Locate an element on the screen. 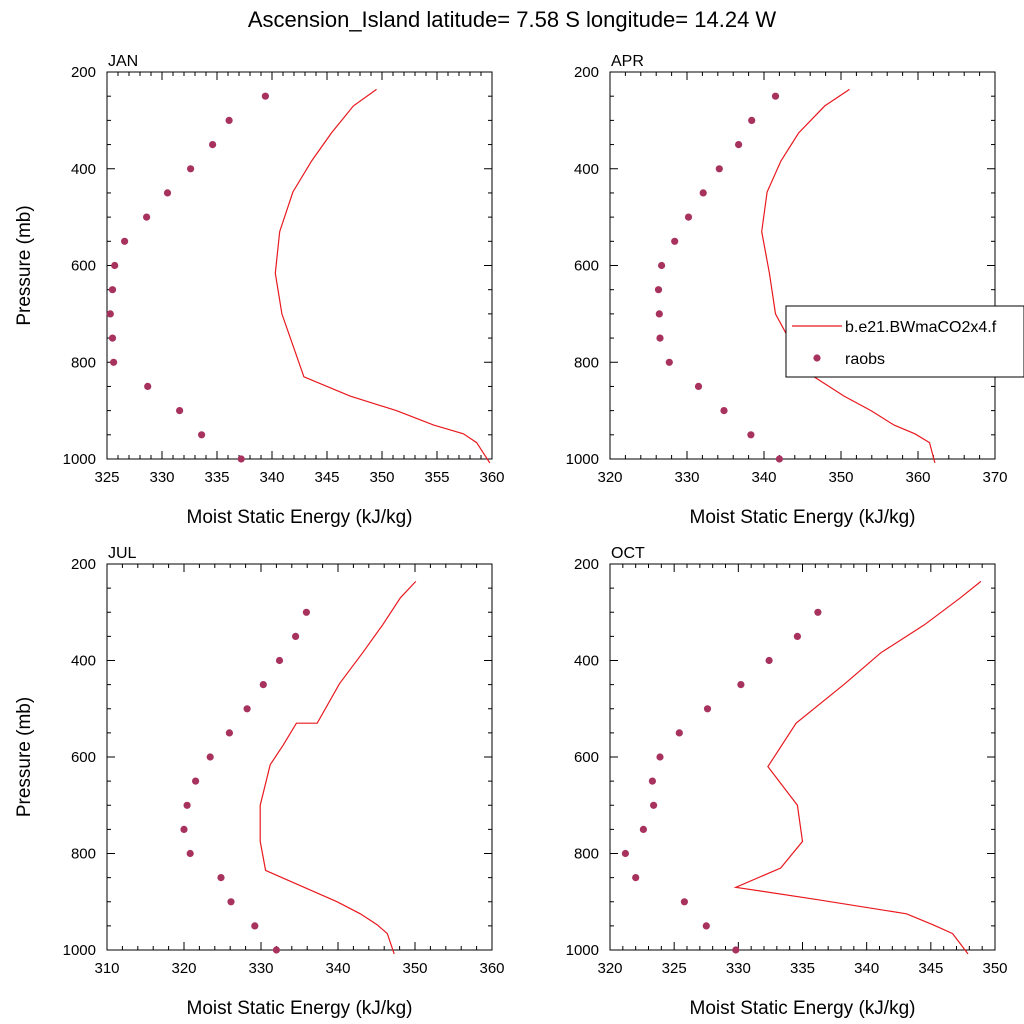 The width and height of the screenshot is (1024, 1024). legend-box is located at coordinates (904, 341).